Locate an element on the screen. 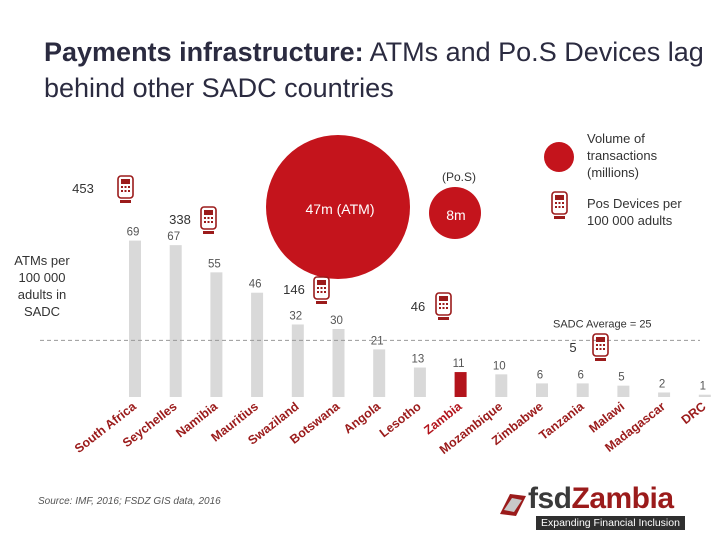  atm-volume-label: 47m (ATM) is located at coordinates (340, 209).